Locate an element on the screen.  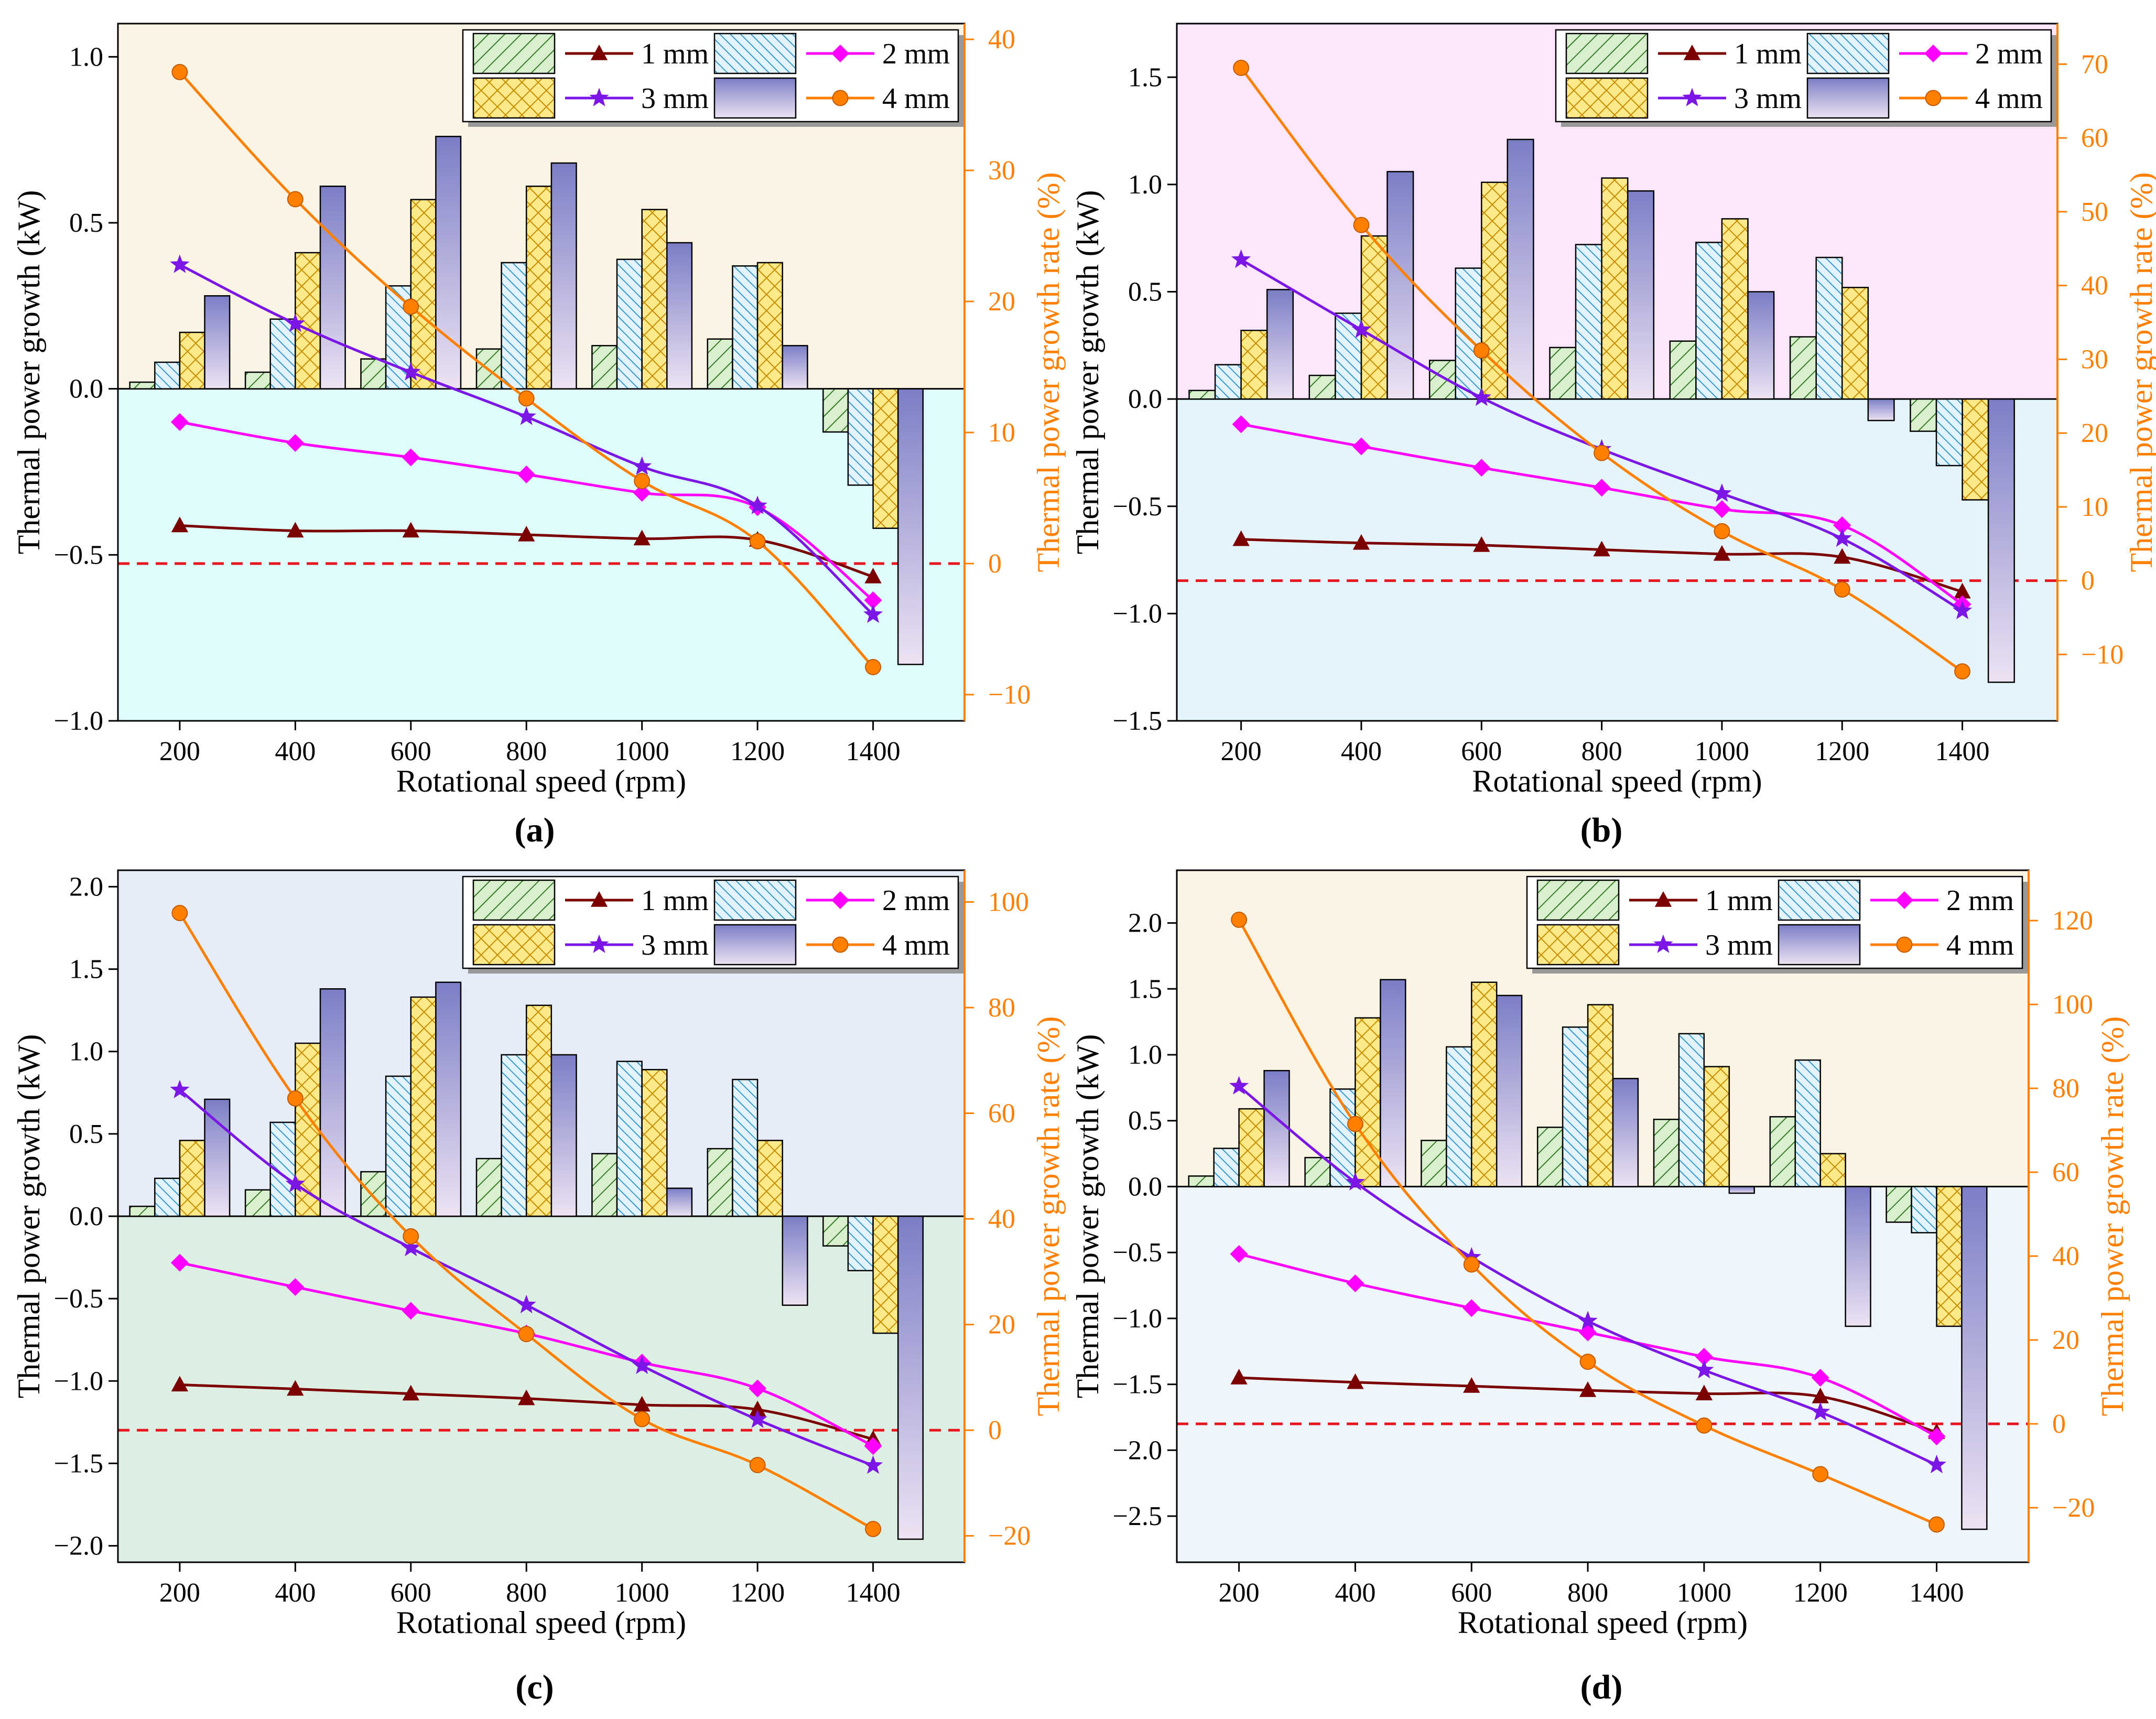
y2-tick-label: 20 is located at coordinates (2094, 433).